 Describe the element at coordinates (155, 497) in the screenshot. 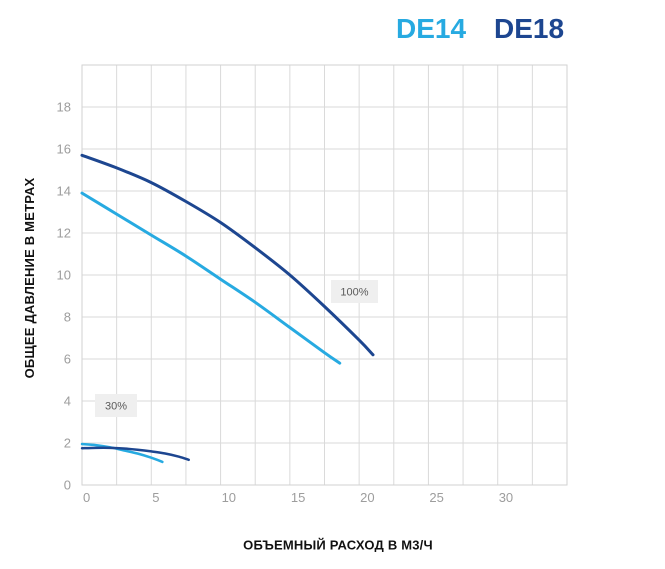

I see `x-tick-label: 5` at that location.